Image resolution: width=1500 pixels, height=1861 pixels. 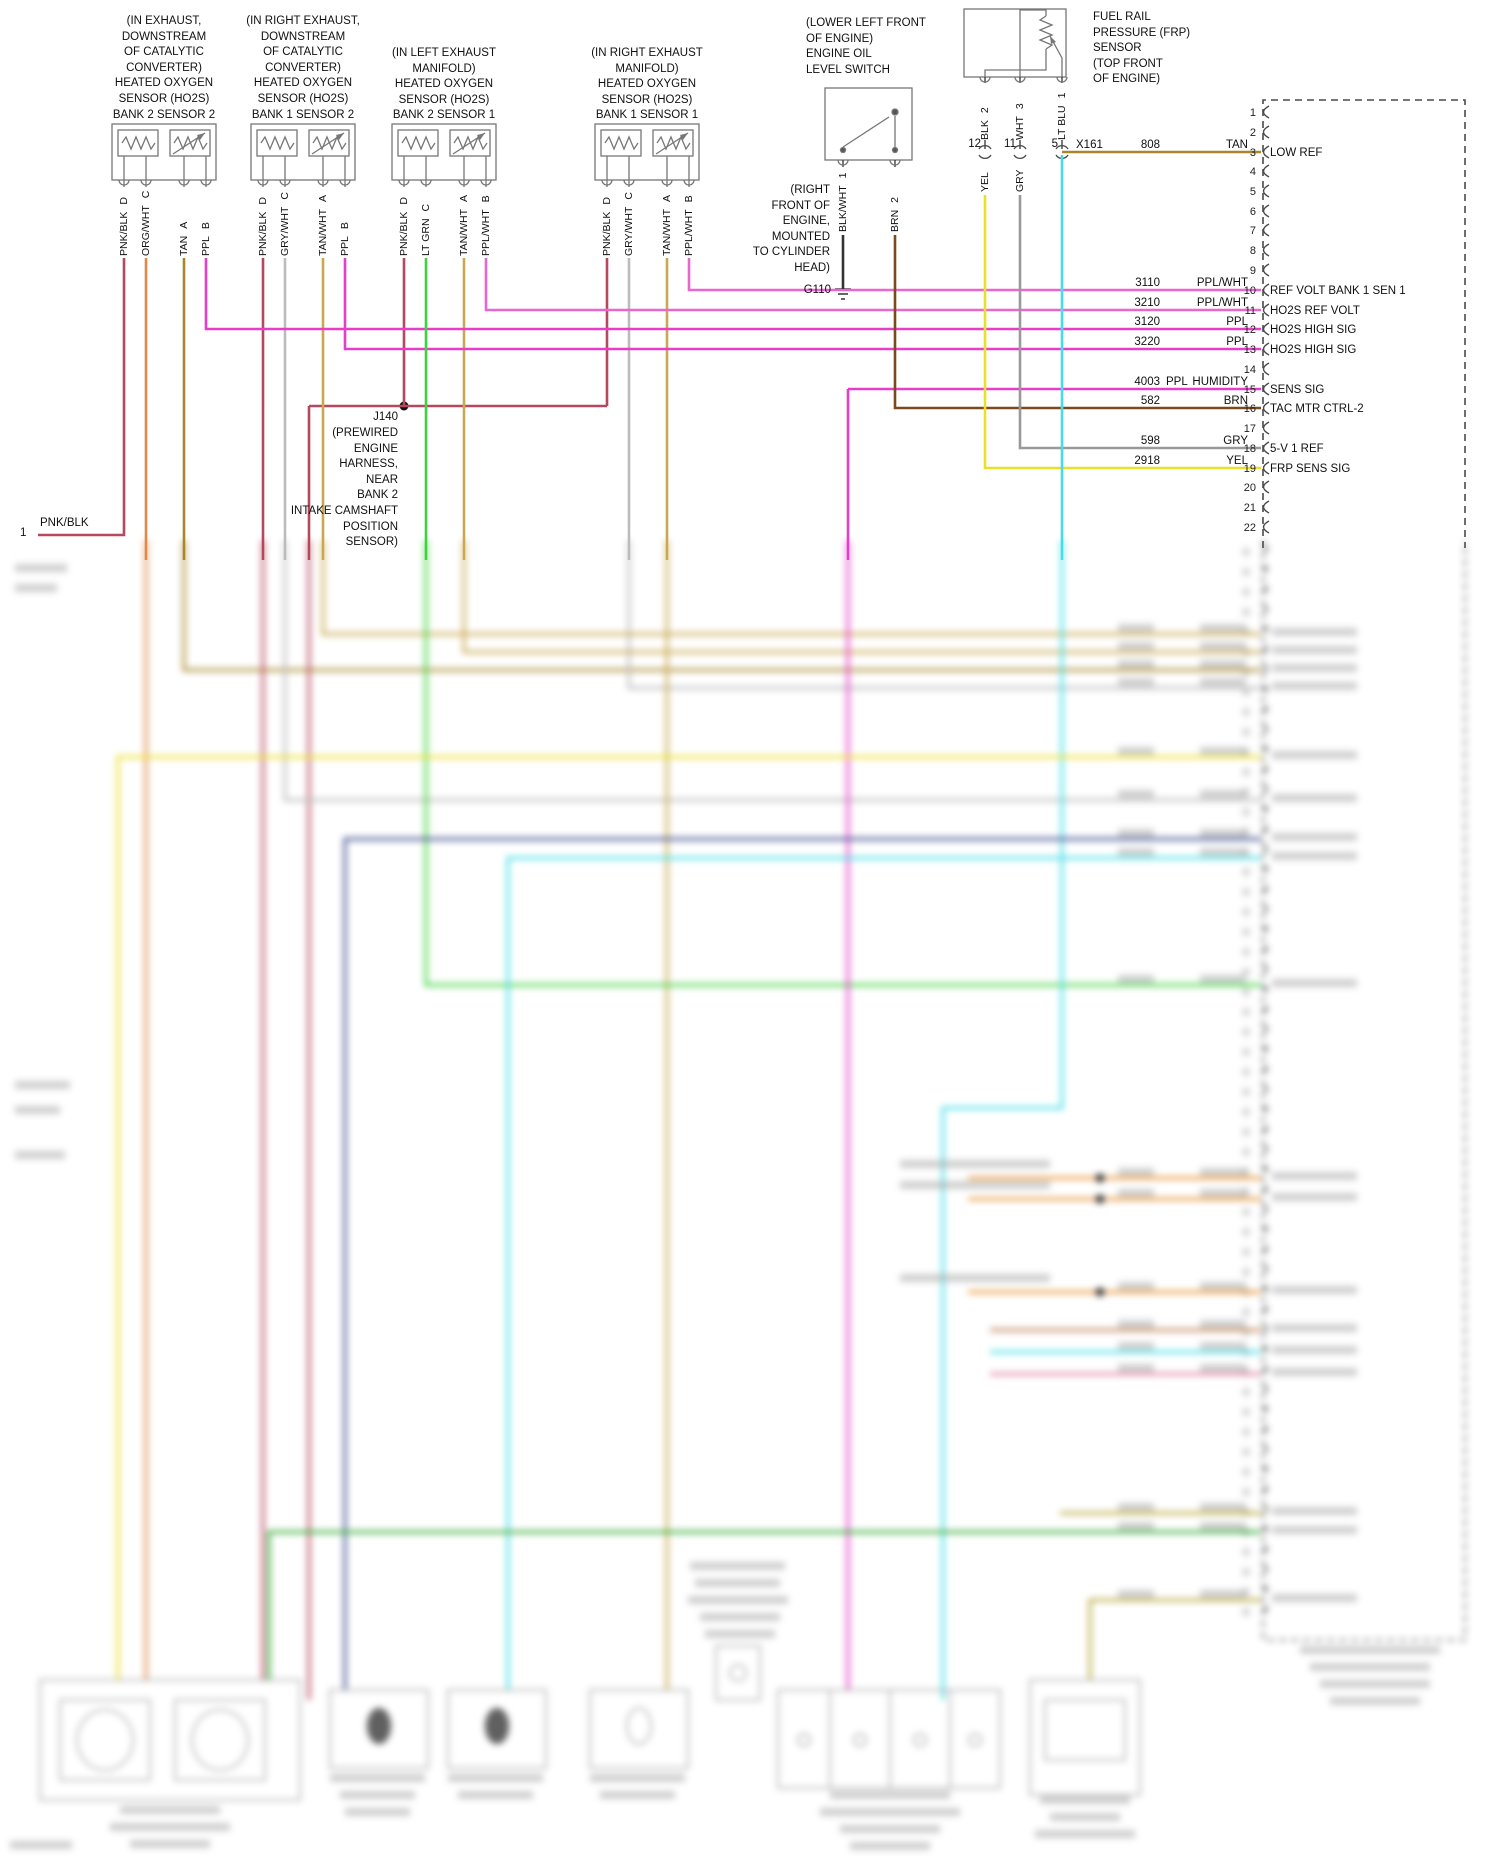 I want to click on pcm-pin-number: 22, so click(x=1250, y=528).